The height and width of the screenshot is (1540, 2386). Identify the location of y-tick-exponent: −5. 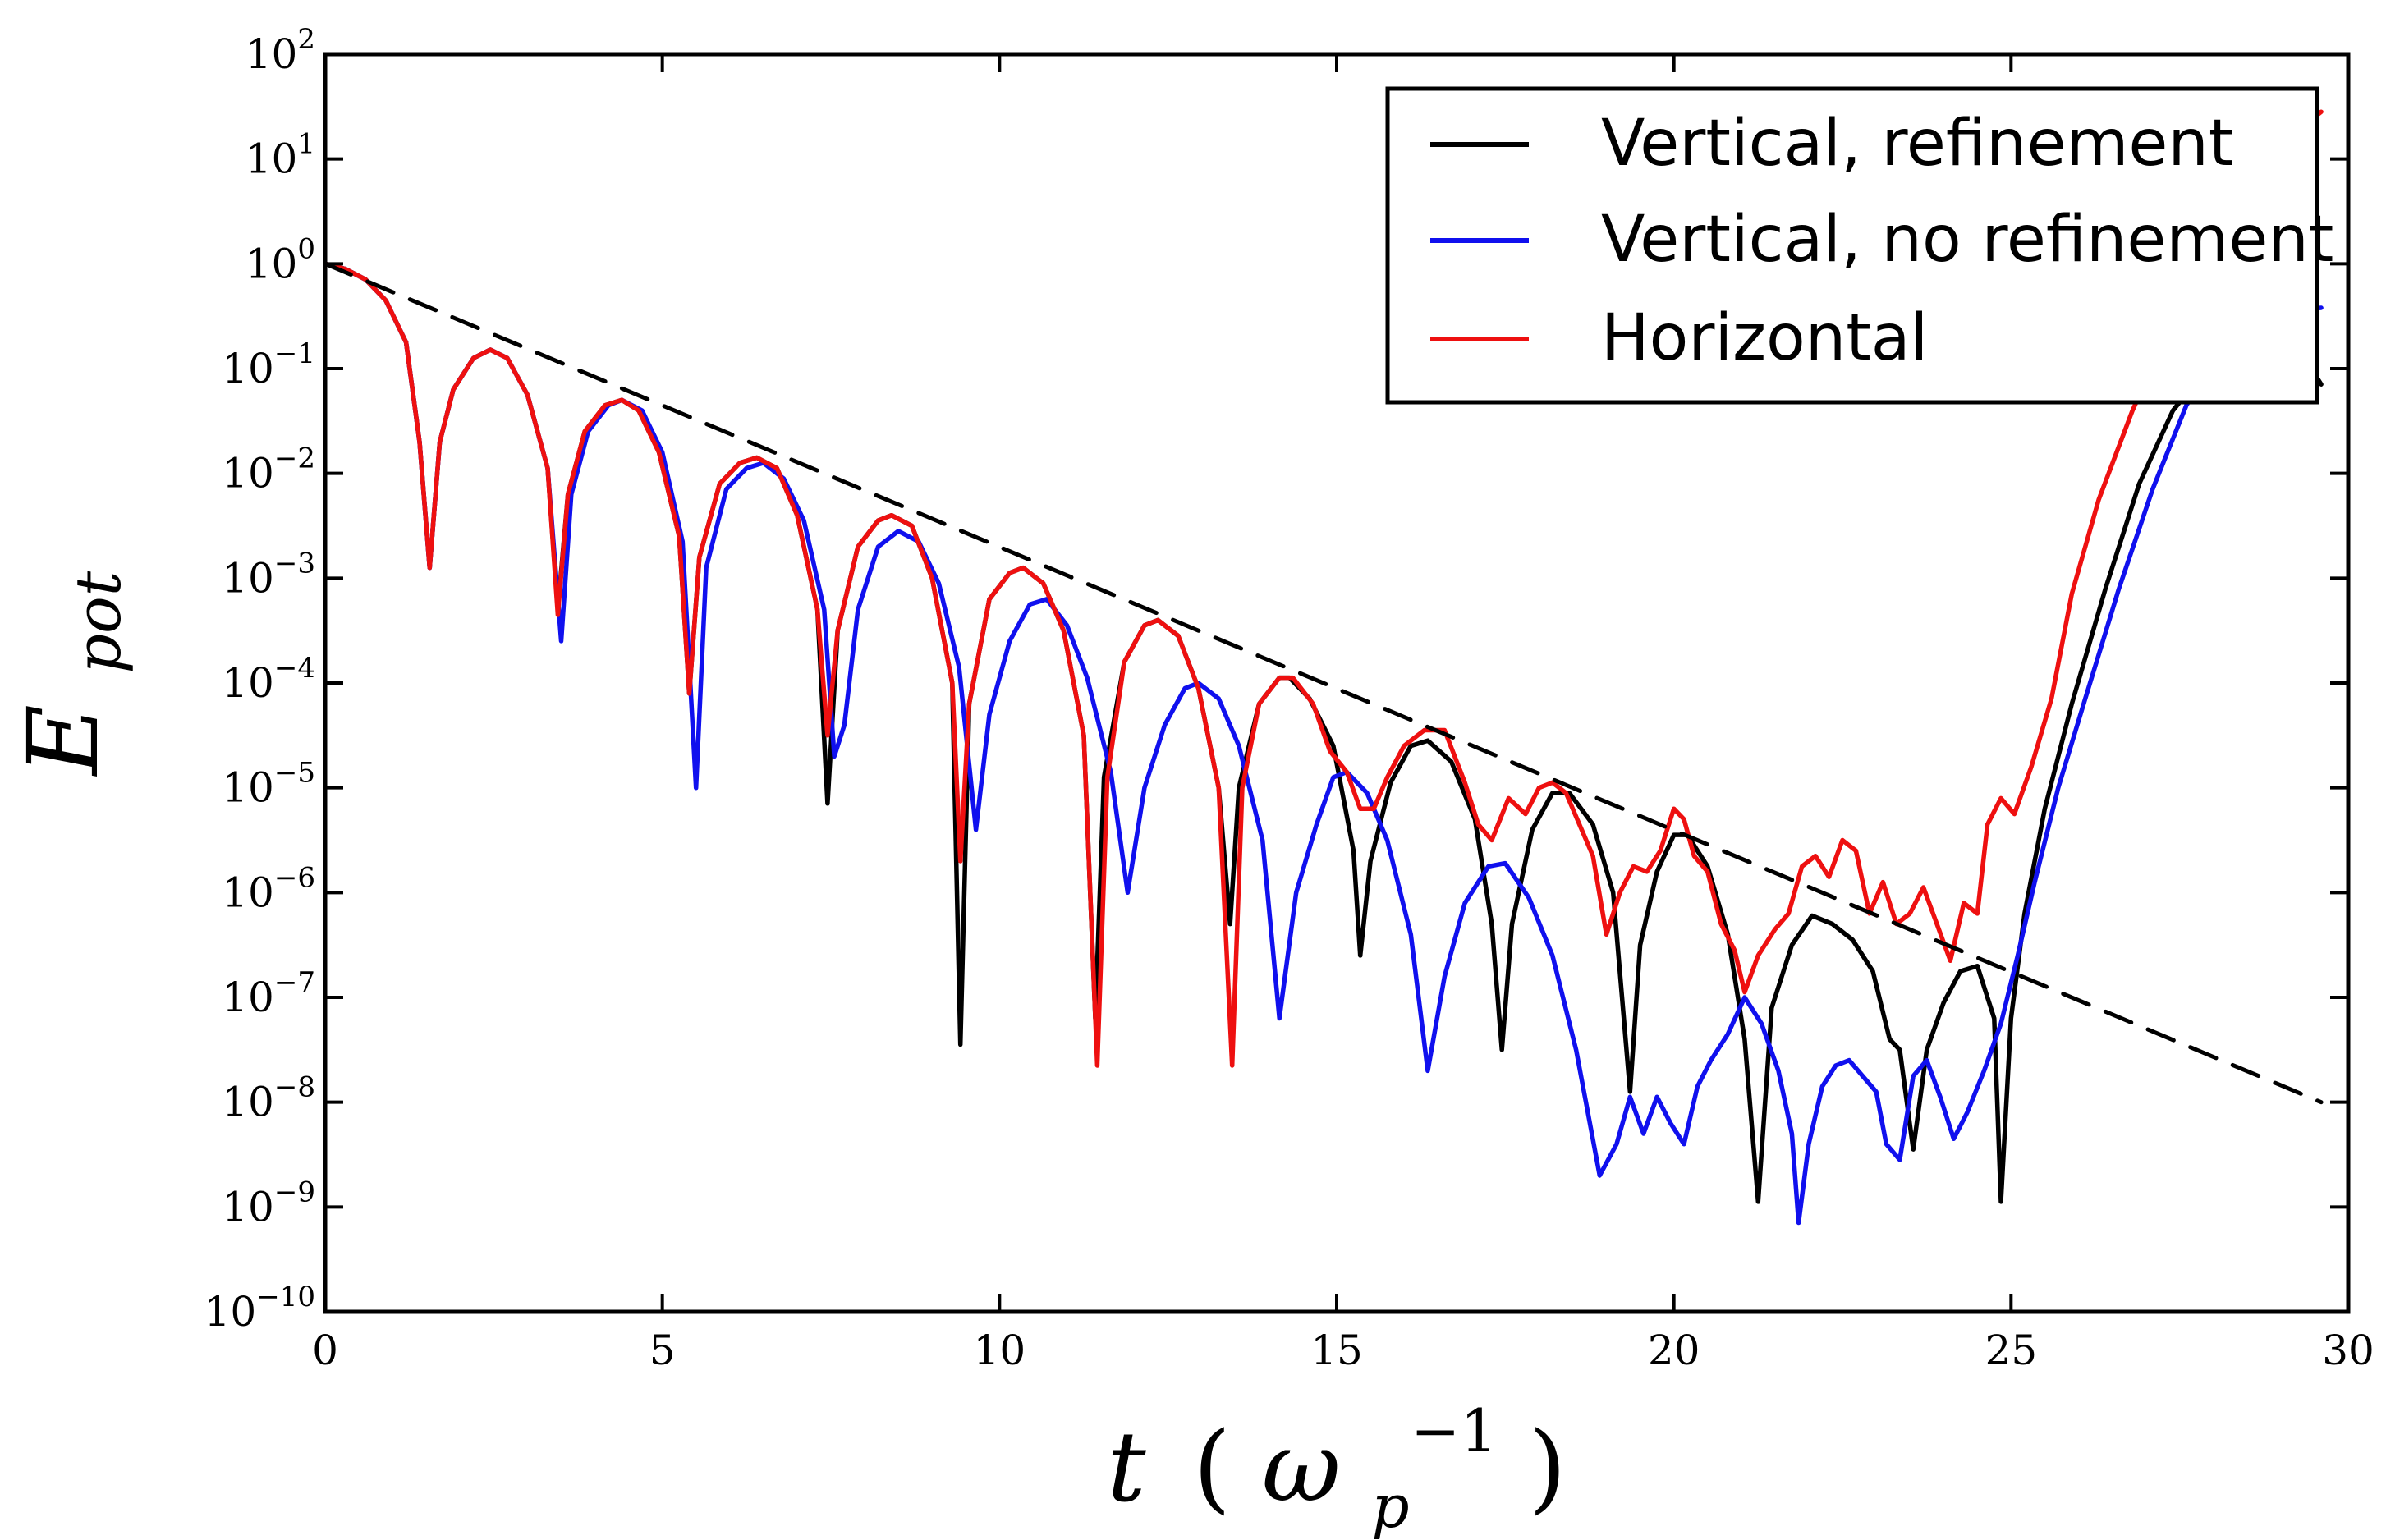
(294, 774).